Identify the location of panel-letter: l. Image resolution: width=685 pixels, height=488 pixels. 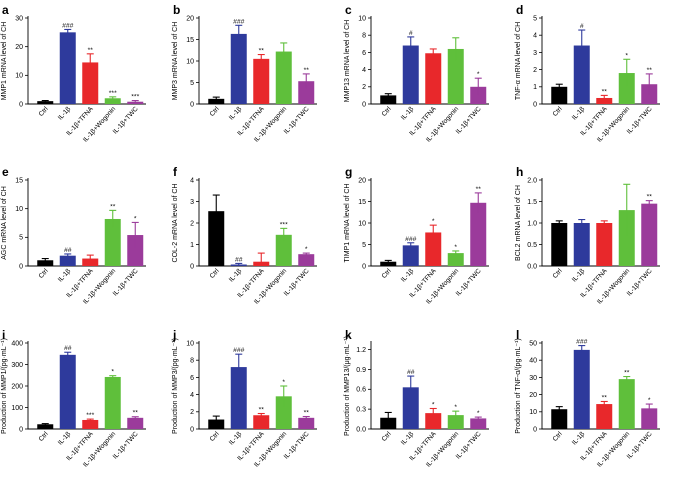
(517, 335).